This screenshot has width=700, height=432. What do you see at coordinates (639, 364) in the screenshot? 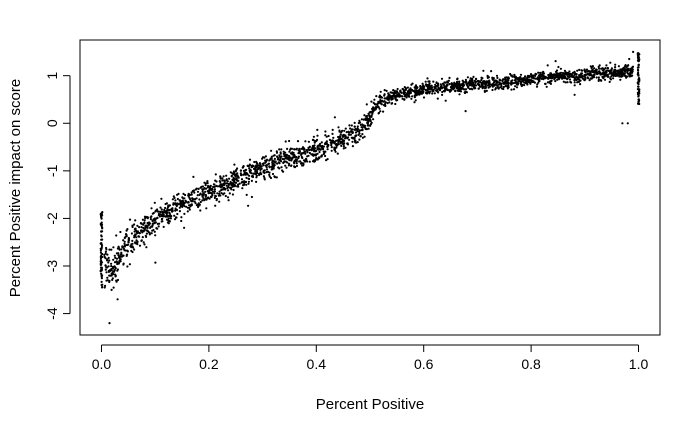
I see `x-tick-label: 1.0` at bounding box center [639, 364].